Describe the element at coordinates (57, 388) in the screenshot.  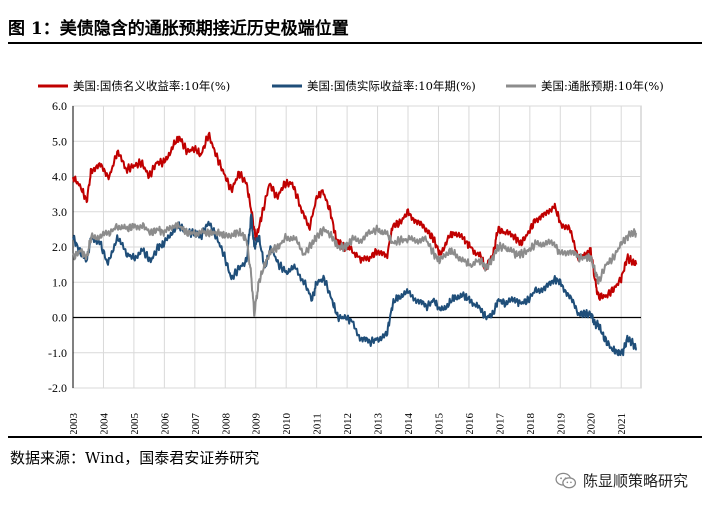
I see `y-tick-label: -2.0` at that location.